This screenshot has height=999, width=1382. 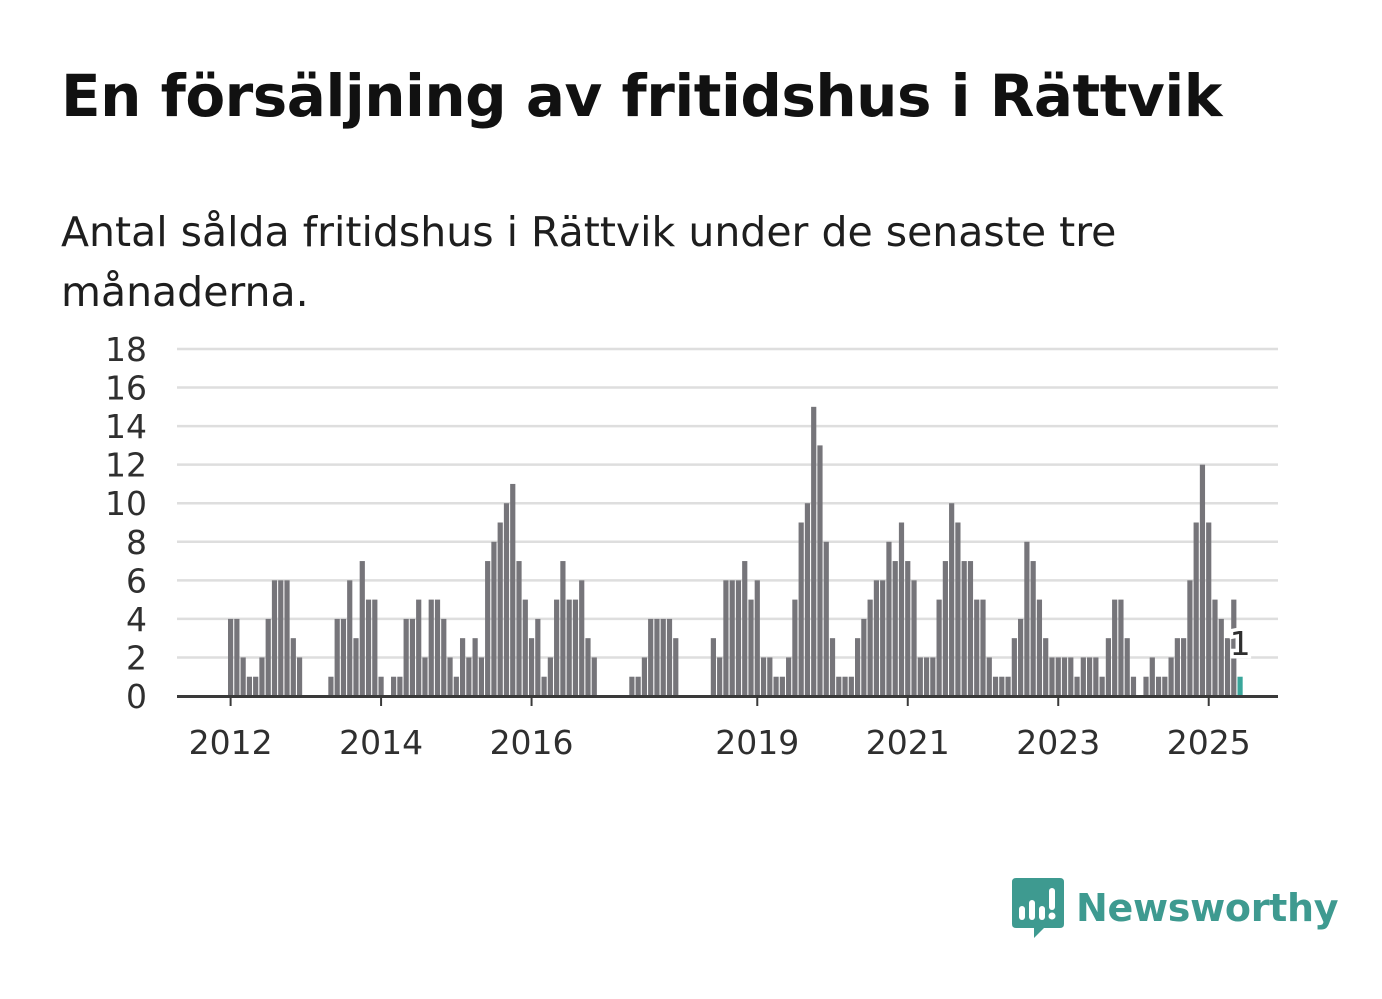 What do you see at coordinates (757, 742) in the screenshot?
I see `x-tick-label: 2019` at bounding box center [757, 742].